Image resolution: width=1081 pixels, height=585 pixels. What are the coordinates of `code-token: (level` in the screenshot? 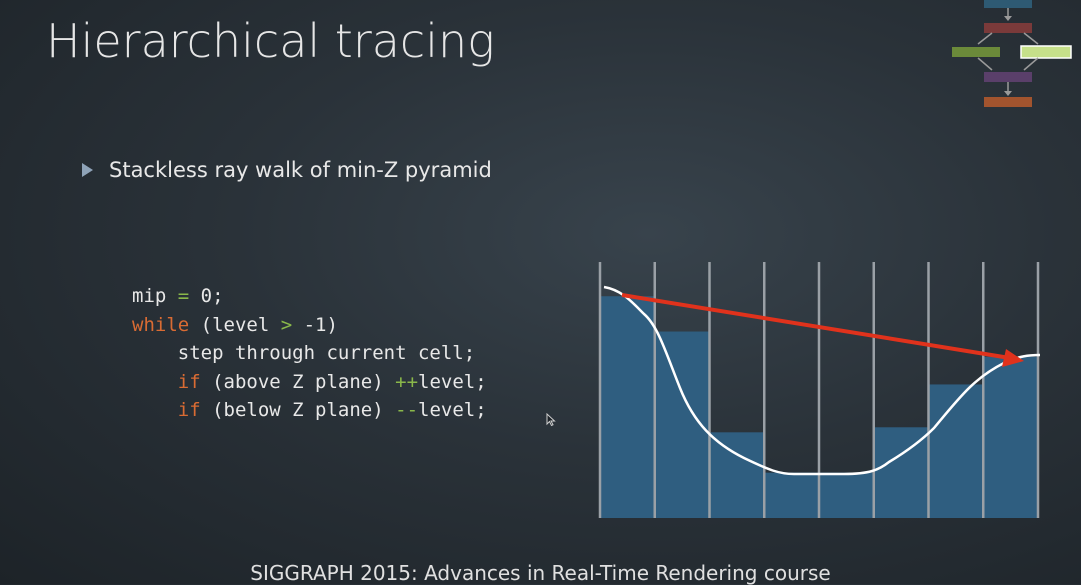 It's located at (235, 324).